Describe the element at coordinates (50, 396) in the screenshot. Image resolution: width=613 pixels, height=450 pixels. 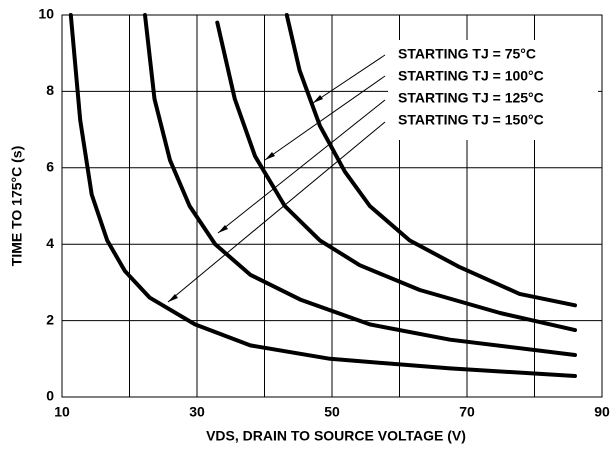
I see `y-tick-label: 0` at that location.